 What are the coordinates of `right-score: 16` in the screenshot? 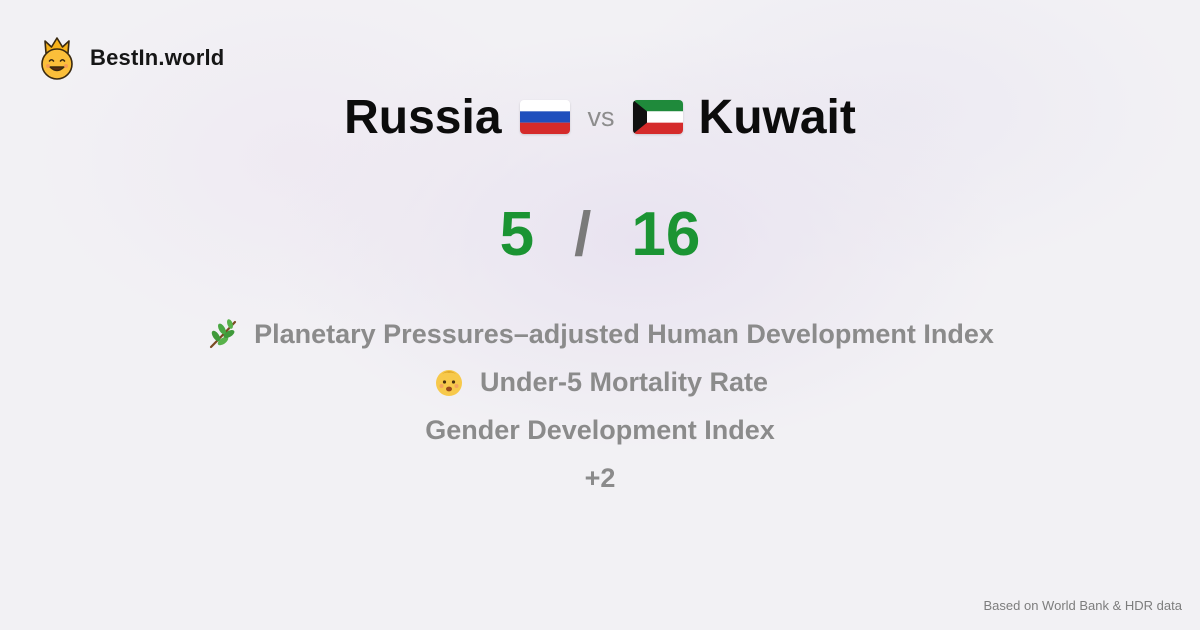 It's located at (666, 234).